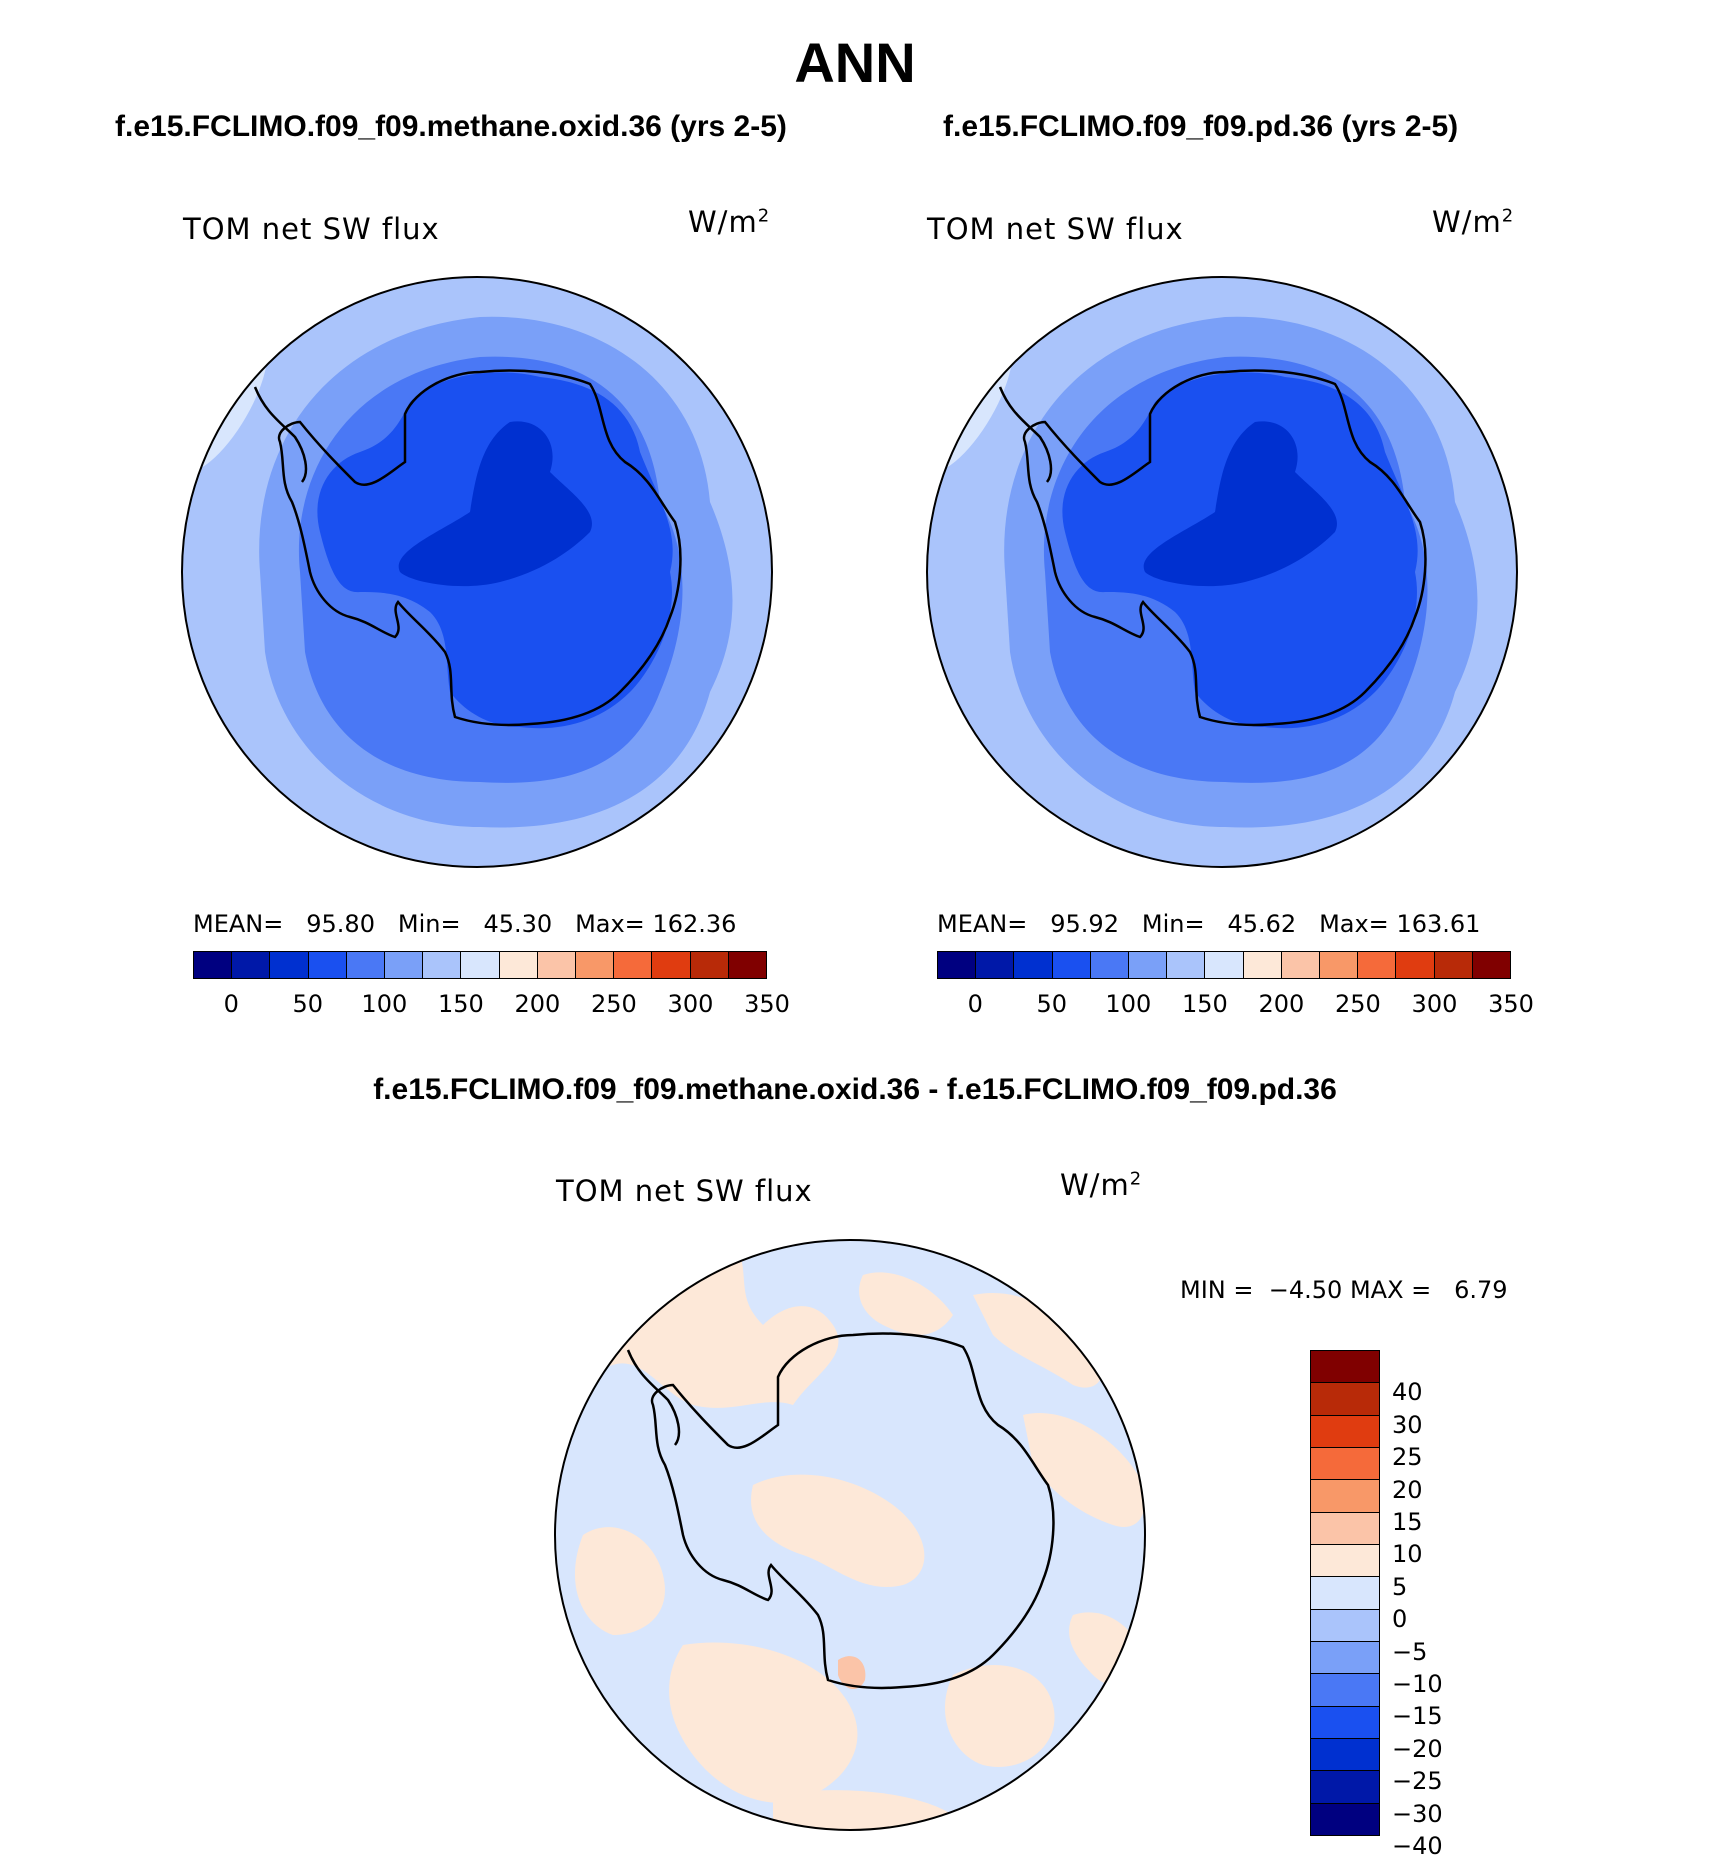  Describe the element at coordinates (1407, 1554) in the screenshot. I see `colorbar-tick-label: 10` at that location.